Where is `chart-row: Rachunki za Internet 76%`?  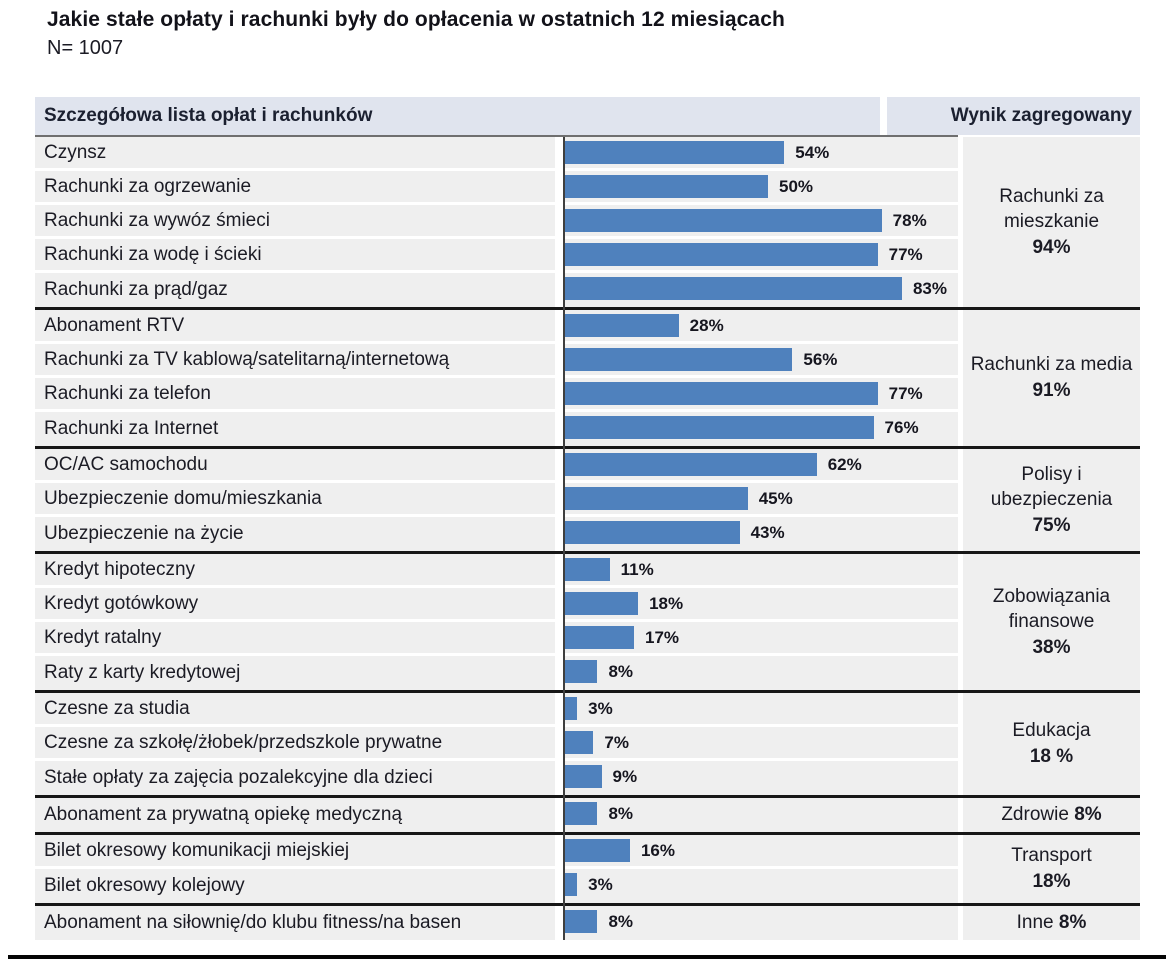 chart-row: Rachunki za Internet 76% is located at coordinates (496, 429).